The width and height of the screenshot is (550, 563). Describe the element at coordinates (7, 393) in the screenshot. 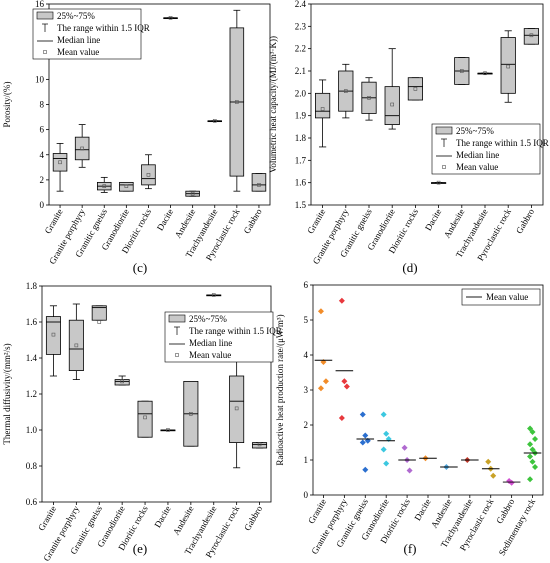

I see `y-axis-title: Thermal diffusivity/(mm²/s)` at that location.